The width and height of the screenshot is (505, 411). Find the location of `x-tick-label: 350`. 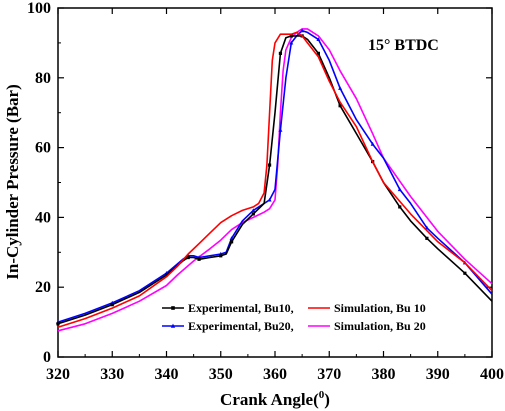

x-tick-label: 350 is located at coordinates (221, 374).